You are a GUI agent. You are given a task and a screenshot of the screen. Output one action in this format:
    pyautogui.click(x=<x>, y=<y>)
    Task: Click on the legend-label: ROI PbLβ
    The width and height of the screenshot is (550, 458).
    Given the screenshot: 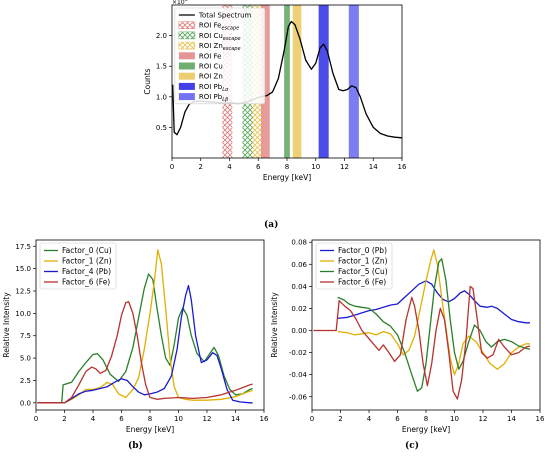 What is the action you would take?
    pyautogui.click(x=214, y=98)
    